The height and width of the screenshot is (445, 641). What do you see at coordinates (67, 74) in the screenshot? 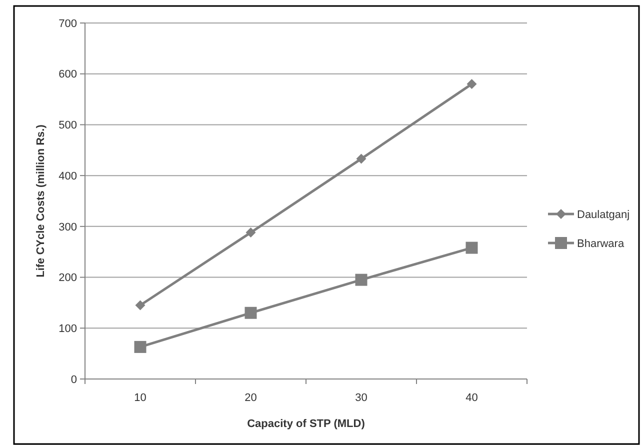
I see `y-tick-label: 600` at bounding box center [67, 74].